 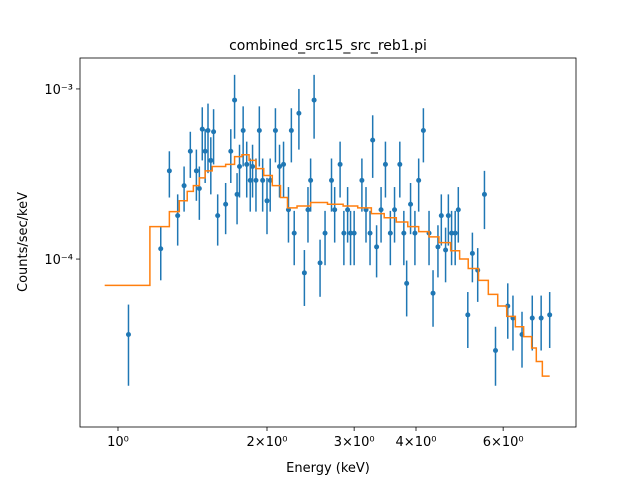 I want to click on y-tick-label: 10⁻³, so click(x=58, y=90).